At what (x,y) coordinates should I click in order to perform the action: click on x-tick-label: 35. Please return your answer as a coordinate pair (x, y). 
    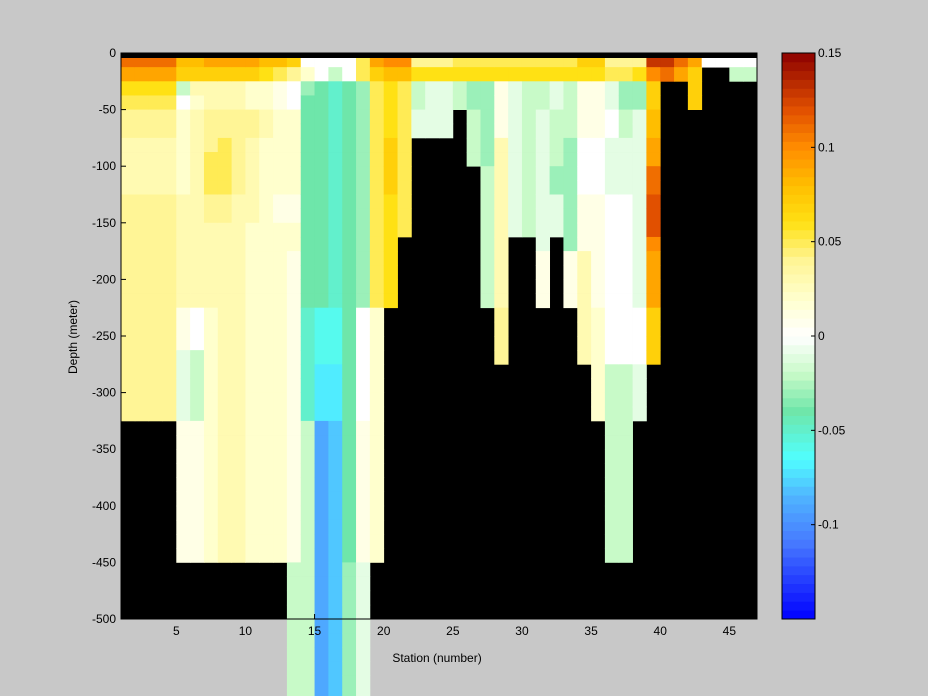
    Looking at the image, I should click on (591, 631).